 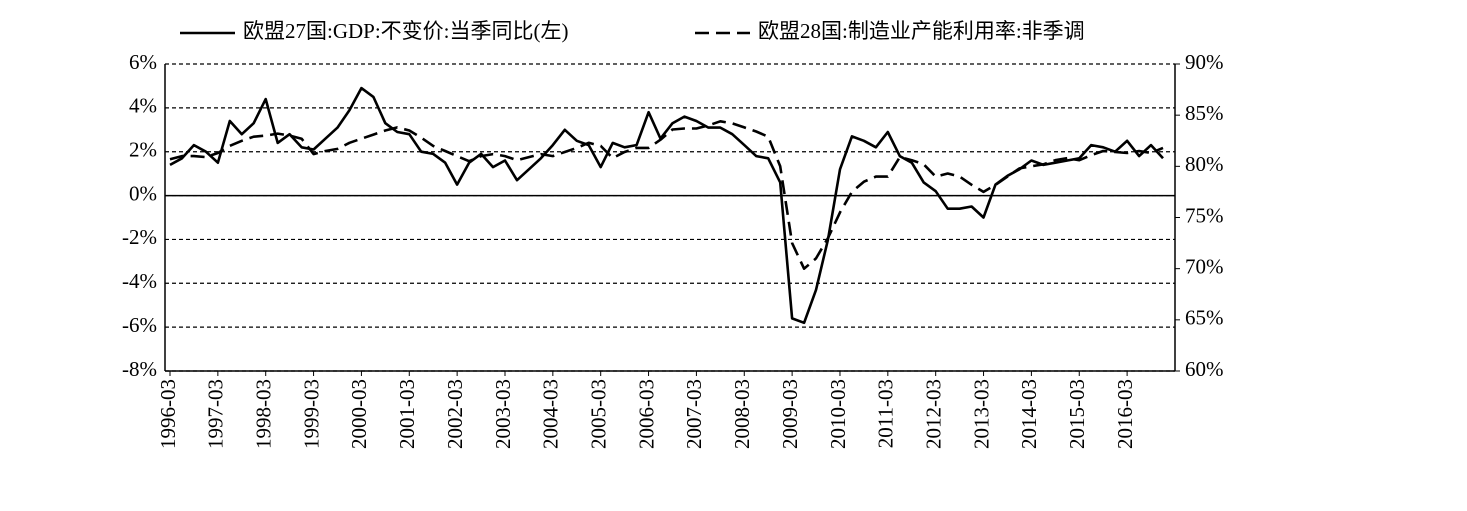 I want to click on y2-tick-label: 80%, so click(x=1204, y=164).